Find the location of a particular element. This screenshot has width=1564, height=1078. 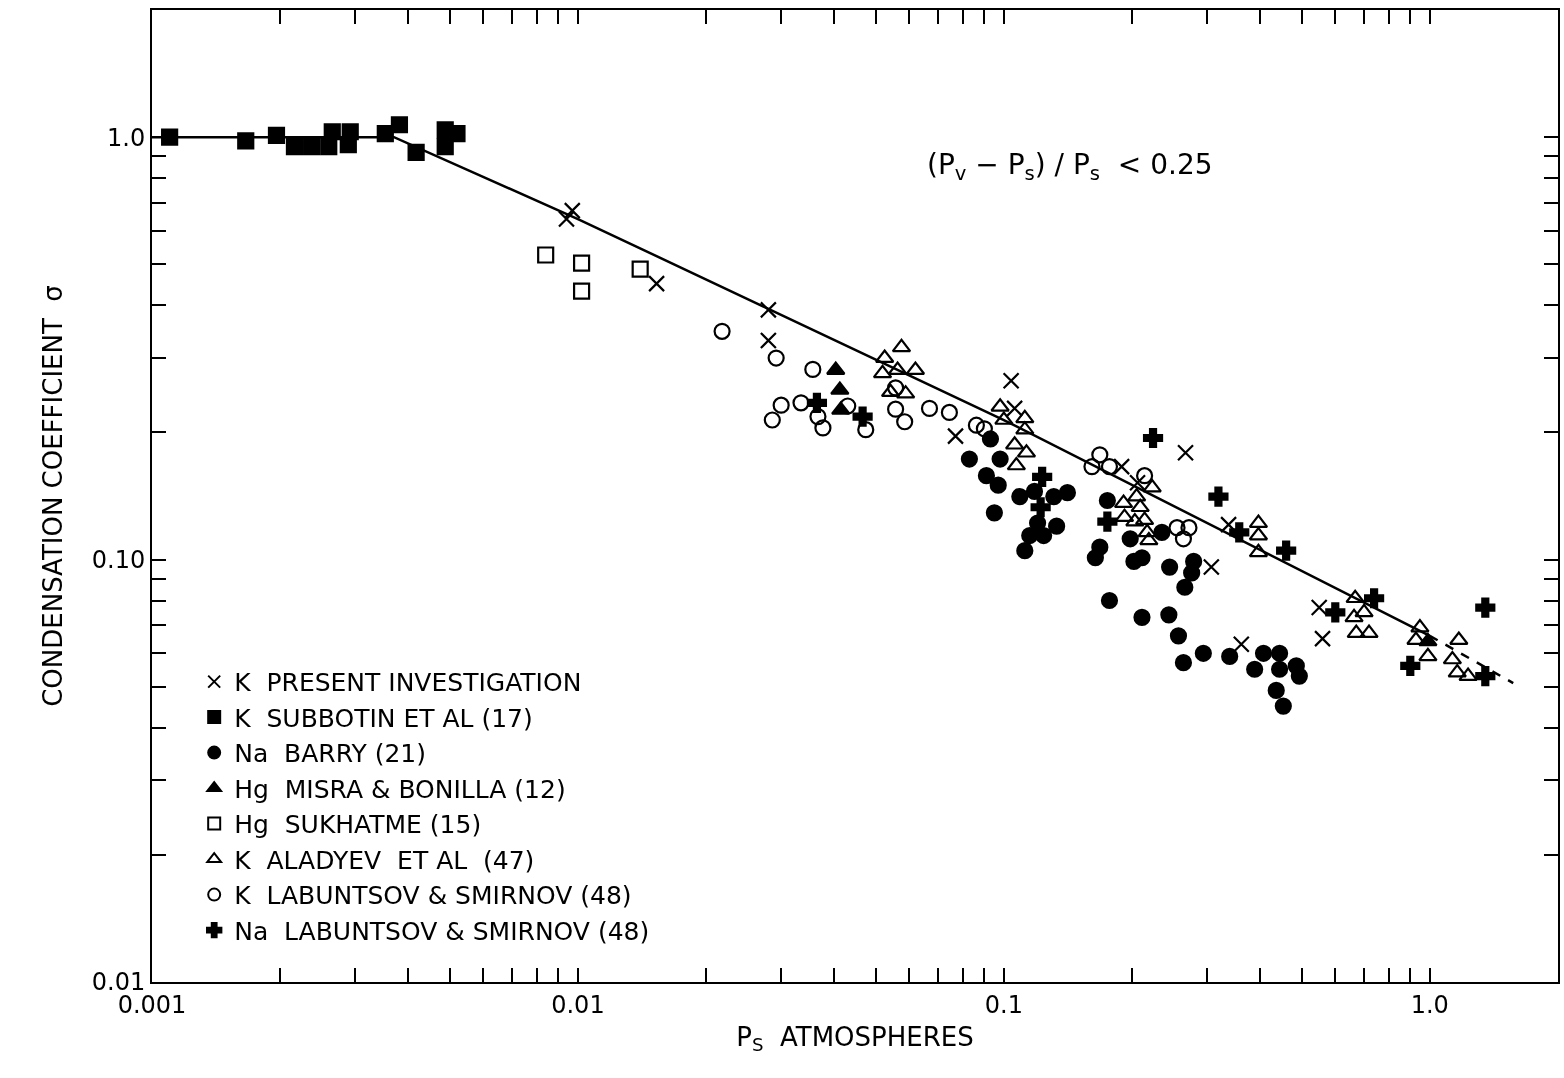

legend-label: Hg MISRA & BONILLA (12) is located at coordinates (400, 789).